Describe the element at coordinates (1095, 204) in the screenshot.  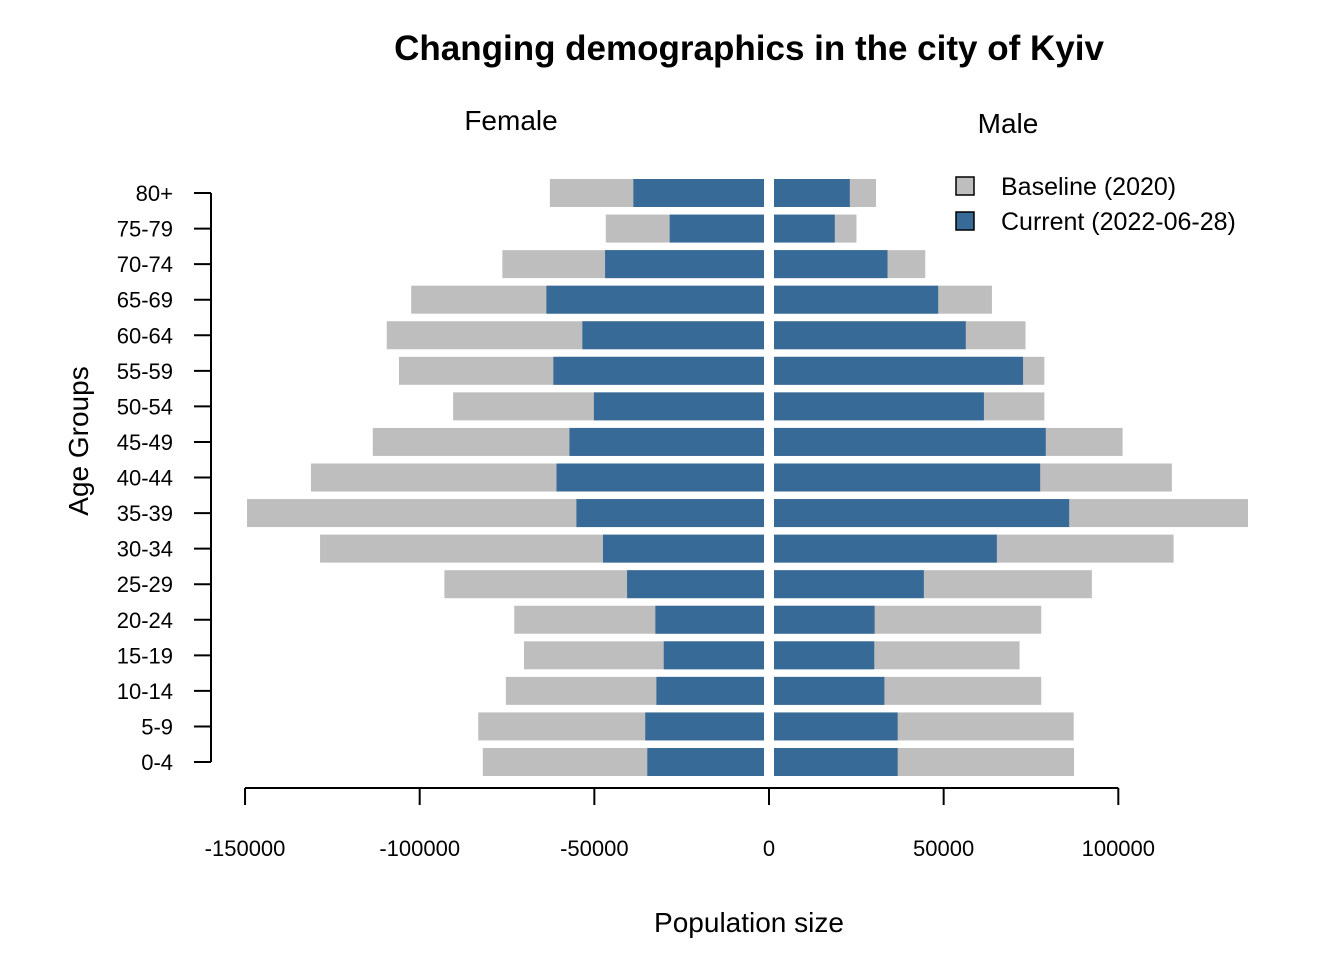
I see `legend: Baseline (2020) Current (2022-06-28)` at that location.